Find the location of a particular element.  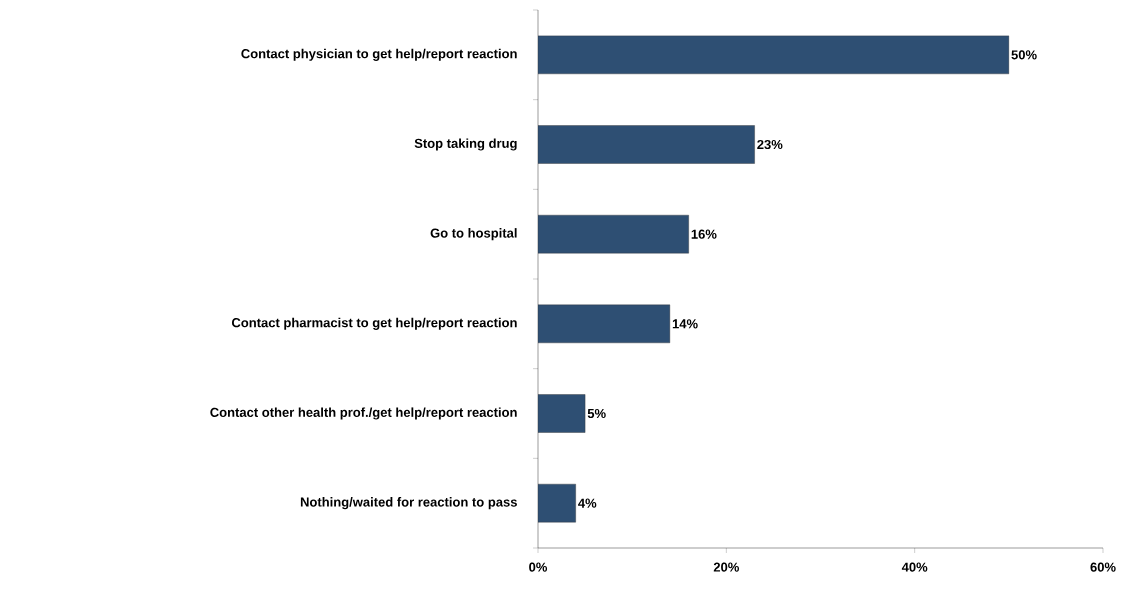

x-tick-label: 40% is located at coordinates (914, 567).